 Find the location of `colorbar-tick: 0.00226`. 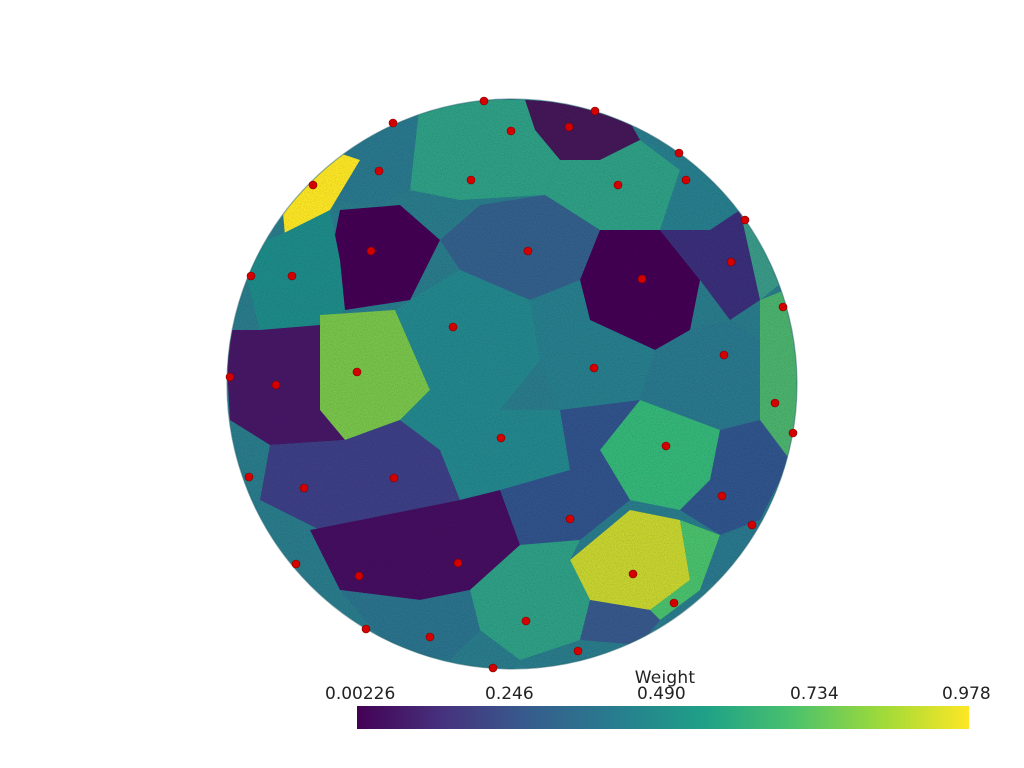

colorbar-tick: 0.00226 is located at coordinates (360, 694).